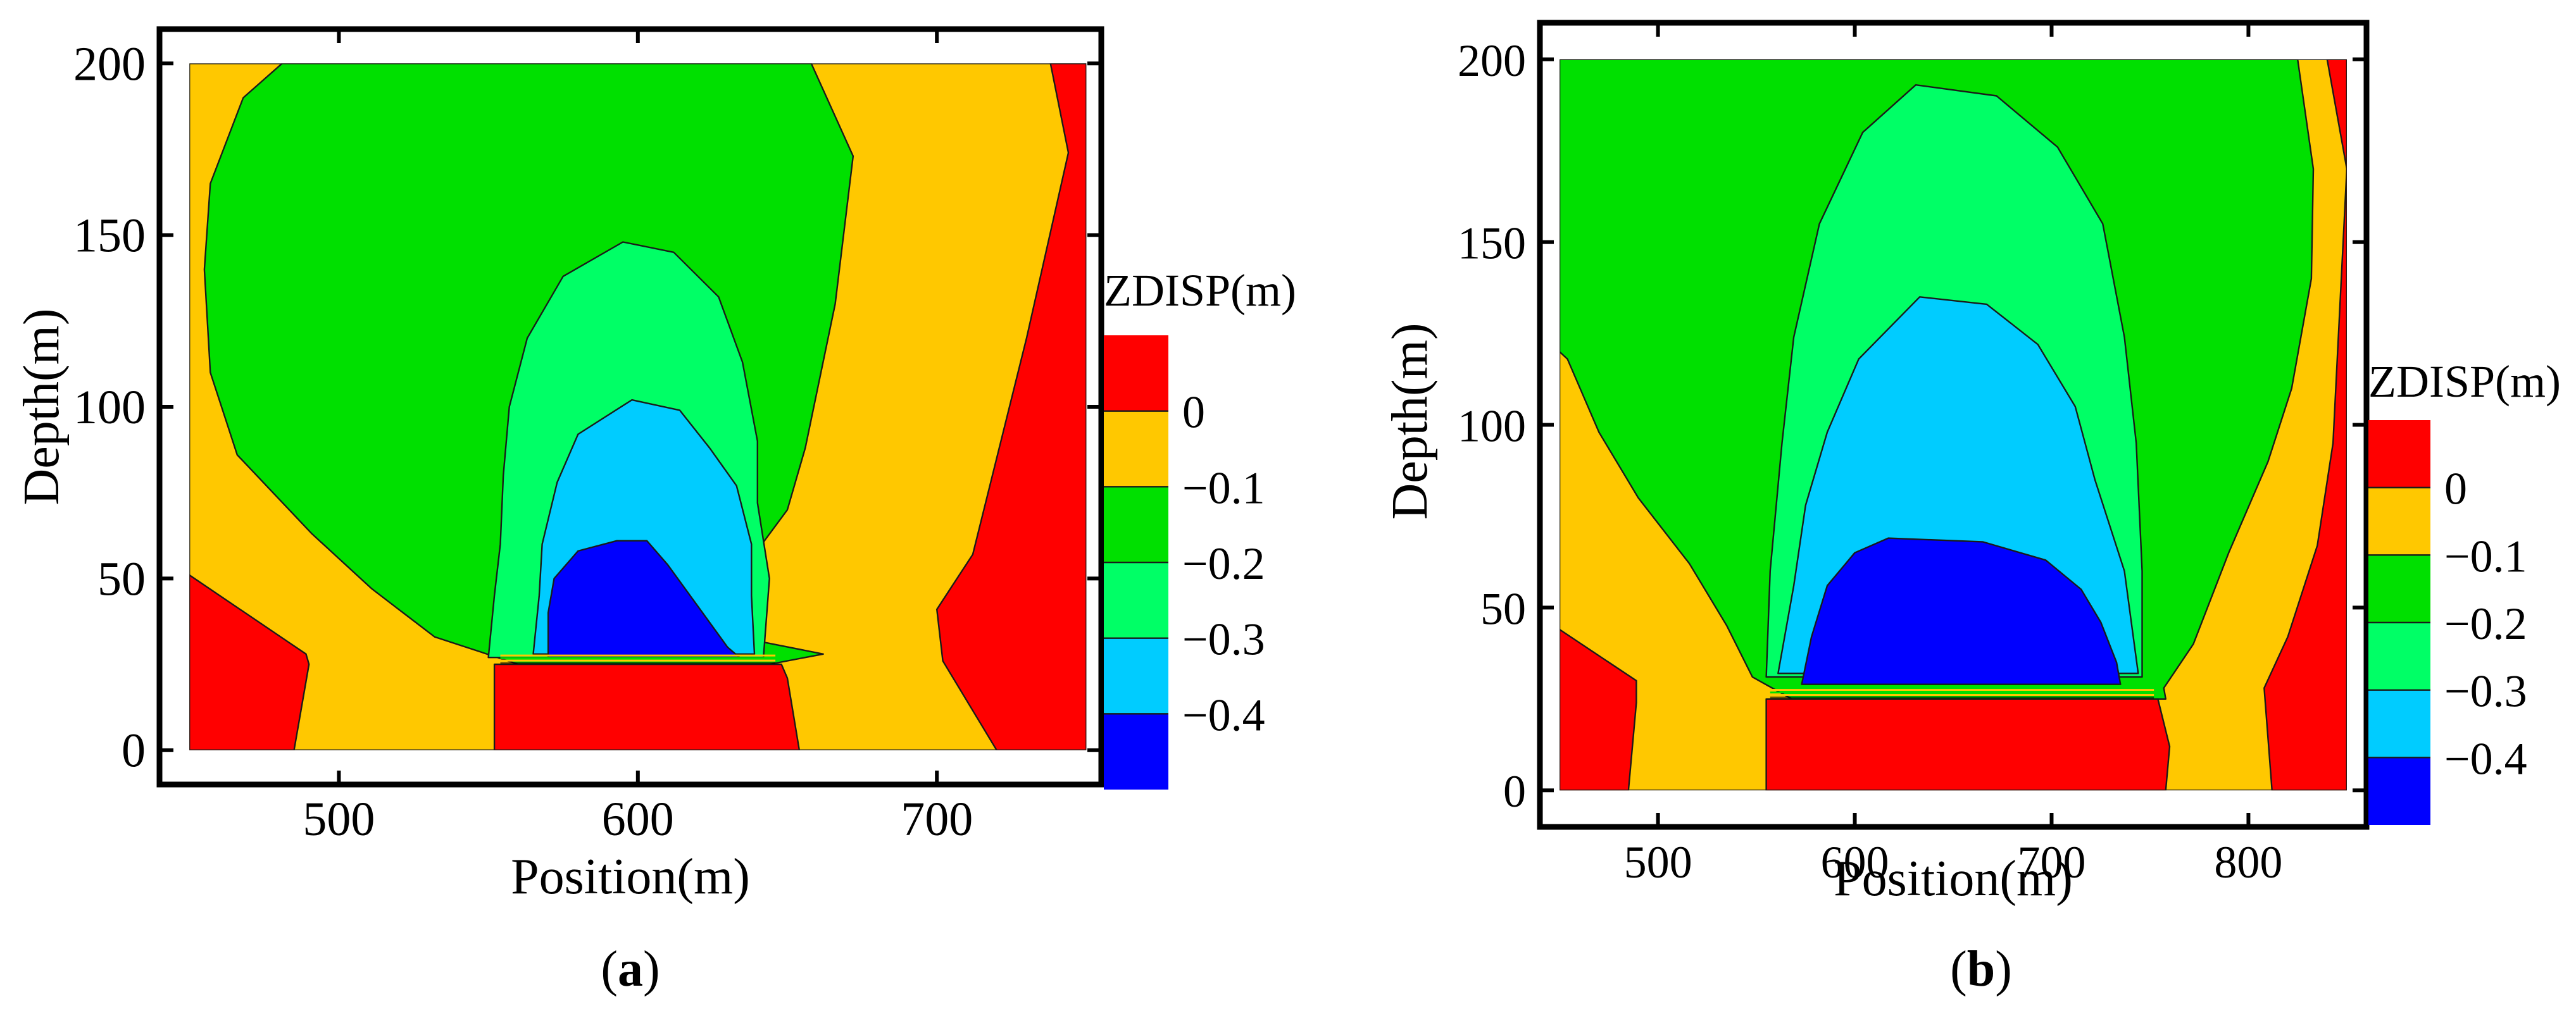 Image resolution: width=2576 pixels, height=1011 pixels. I want to click on panel-label: (b), so click(1981, 969).